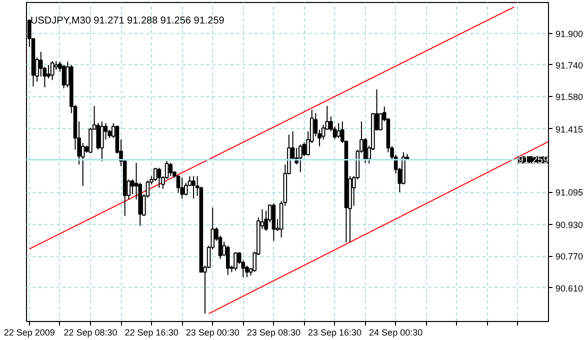  Describe the element at coordinates (335, 333) in the screenshot. I see `x-tick-label: 23 Sep 16:30` at that location.